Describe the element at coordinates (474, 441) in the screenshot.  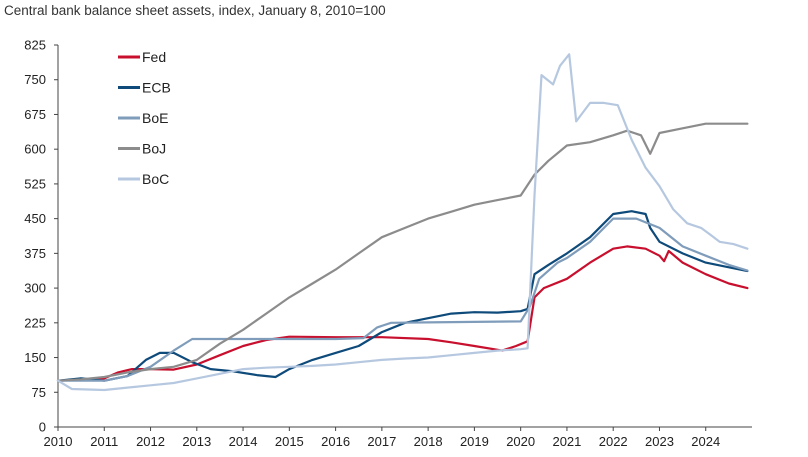
I see `x-tick-label: 2019` at that location.